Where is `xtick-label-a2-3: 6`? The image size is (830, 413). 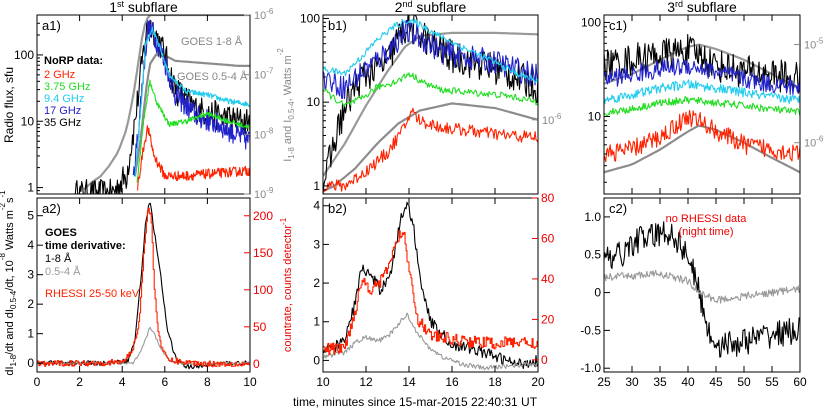 xtick-label-a2-3: 6 is located at coordinates (164, 382).